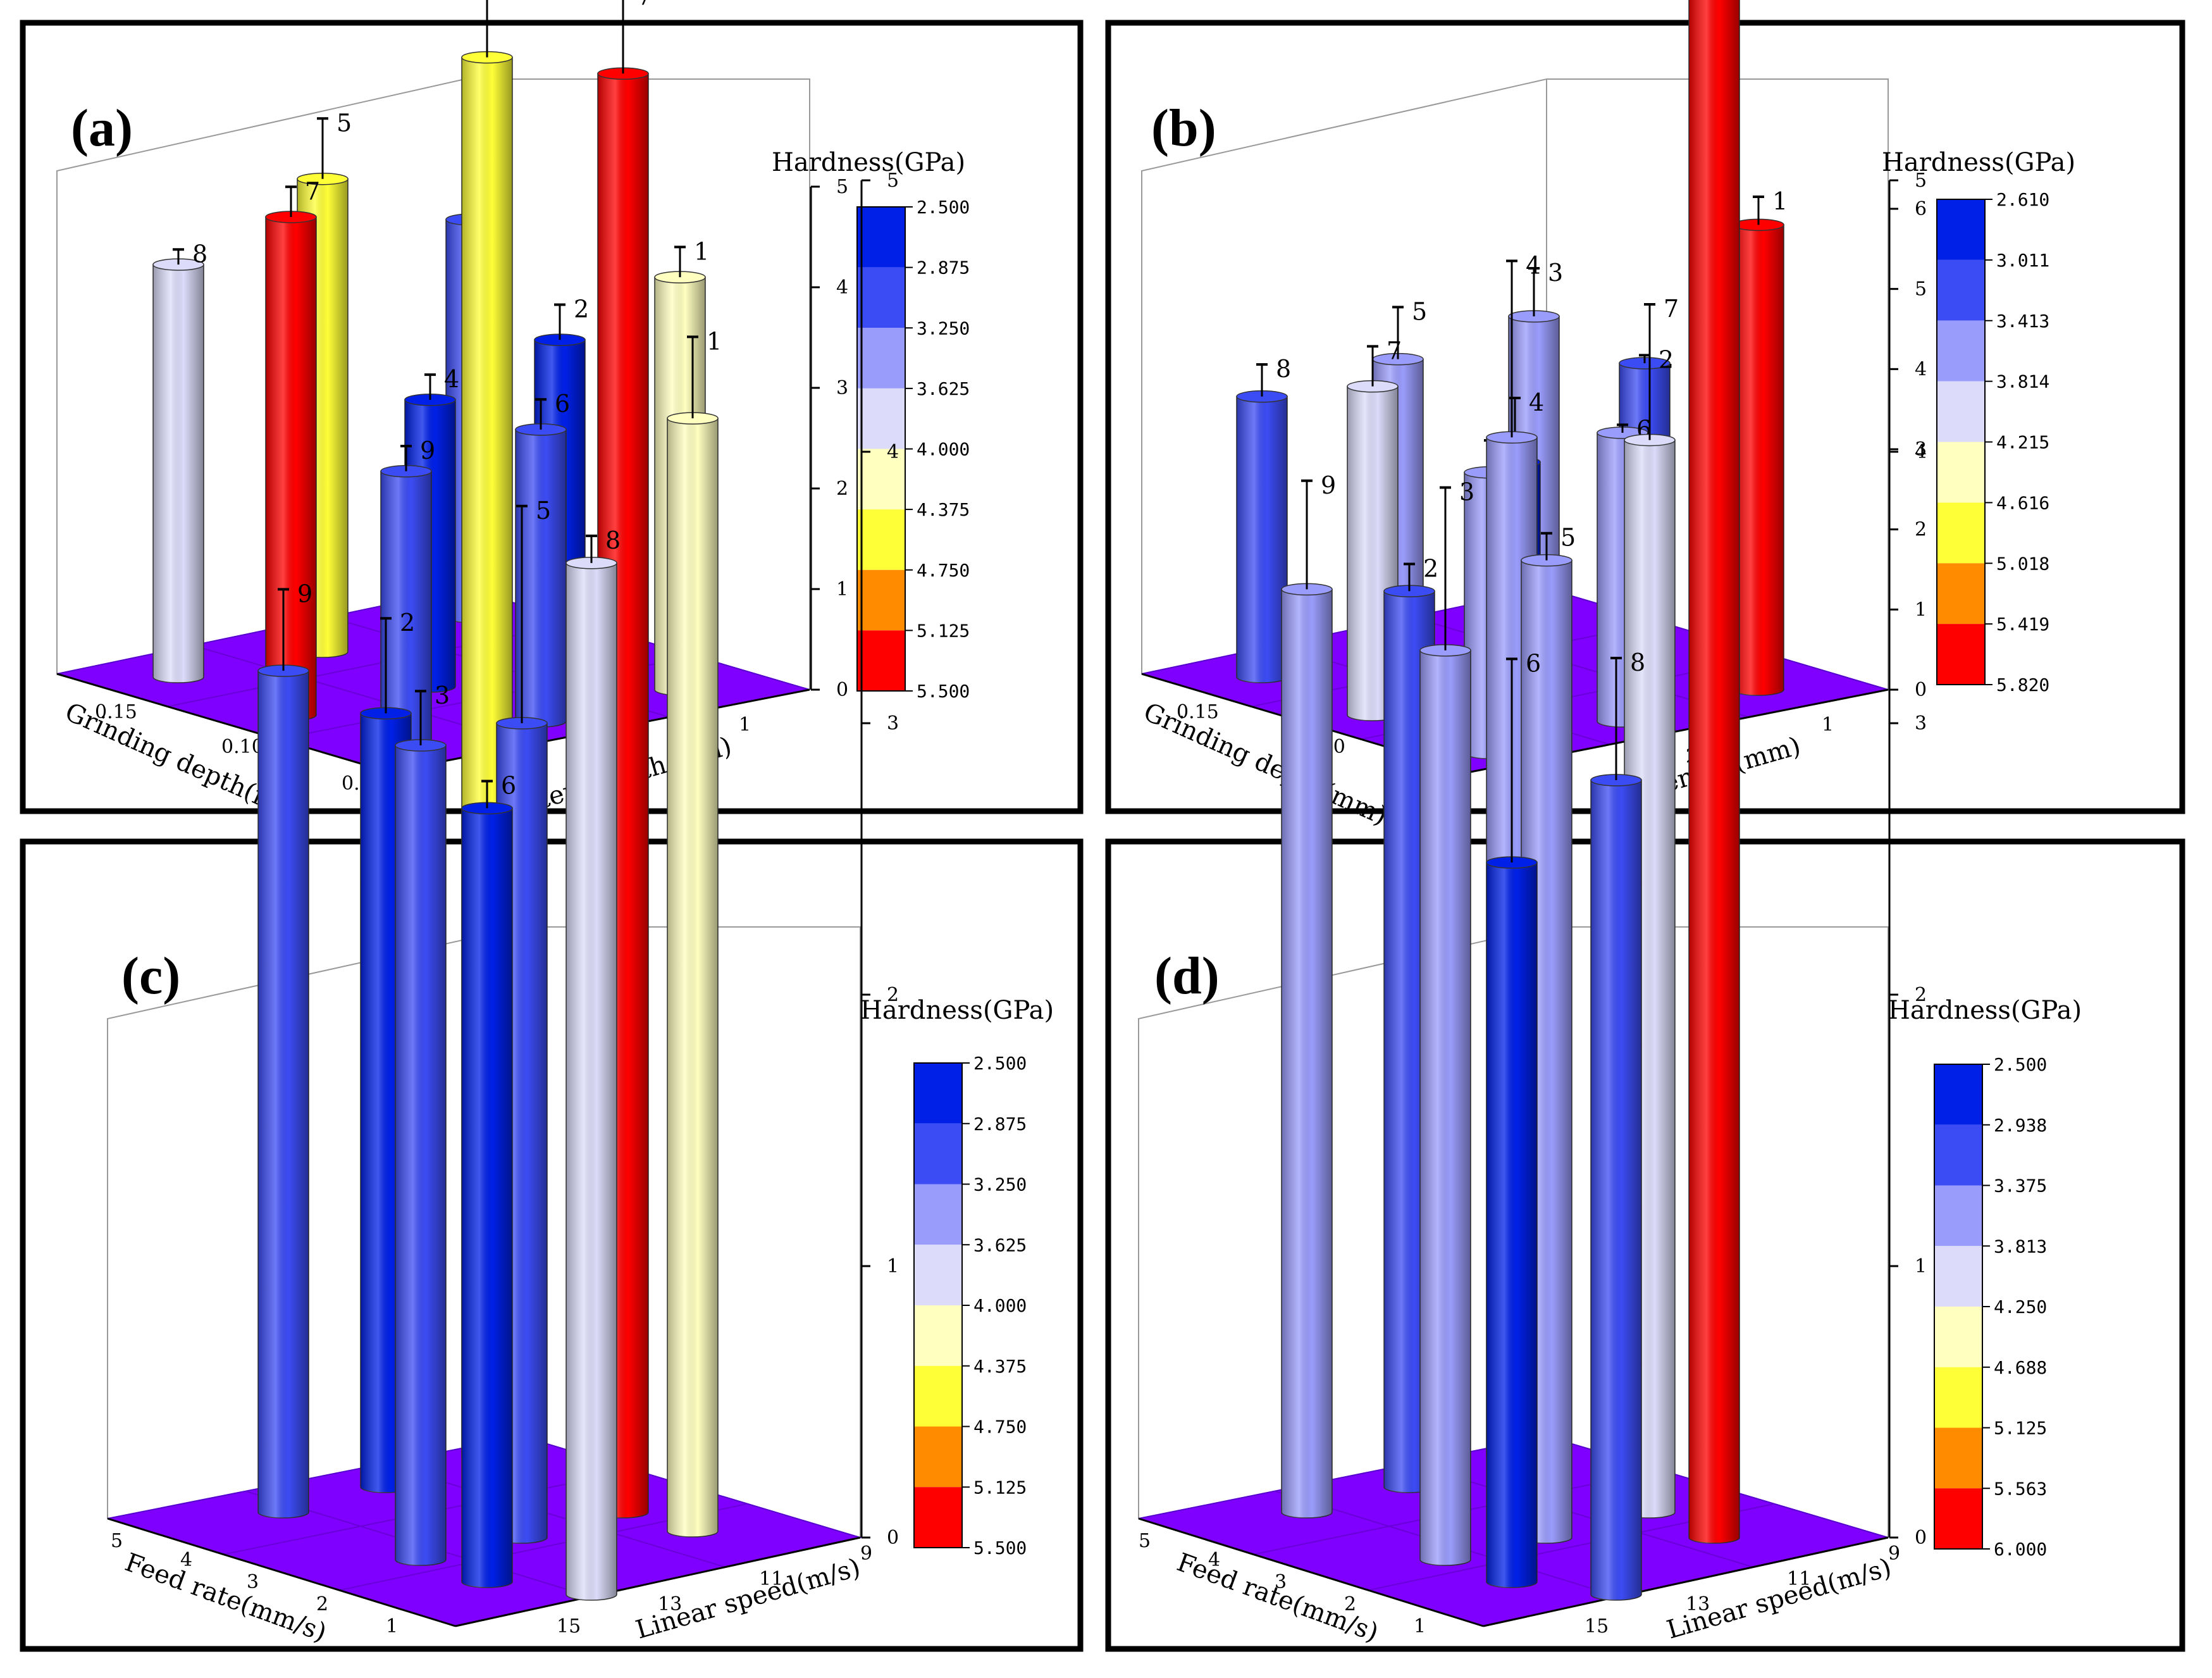 The image size is (2212, 1678). Describe the element at coordinates (242, 747) in the screenshot. I see `axis-left-tick-label: 0.10` at that location.